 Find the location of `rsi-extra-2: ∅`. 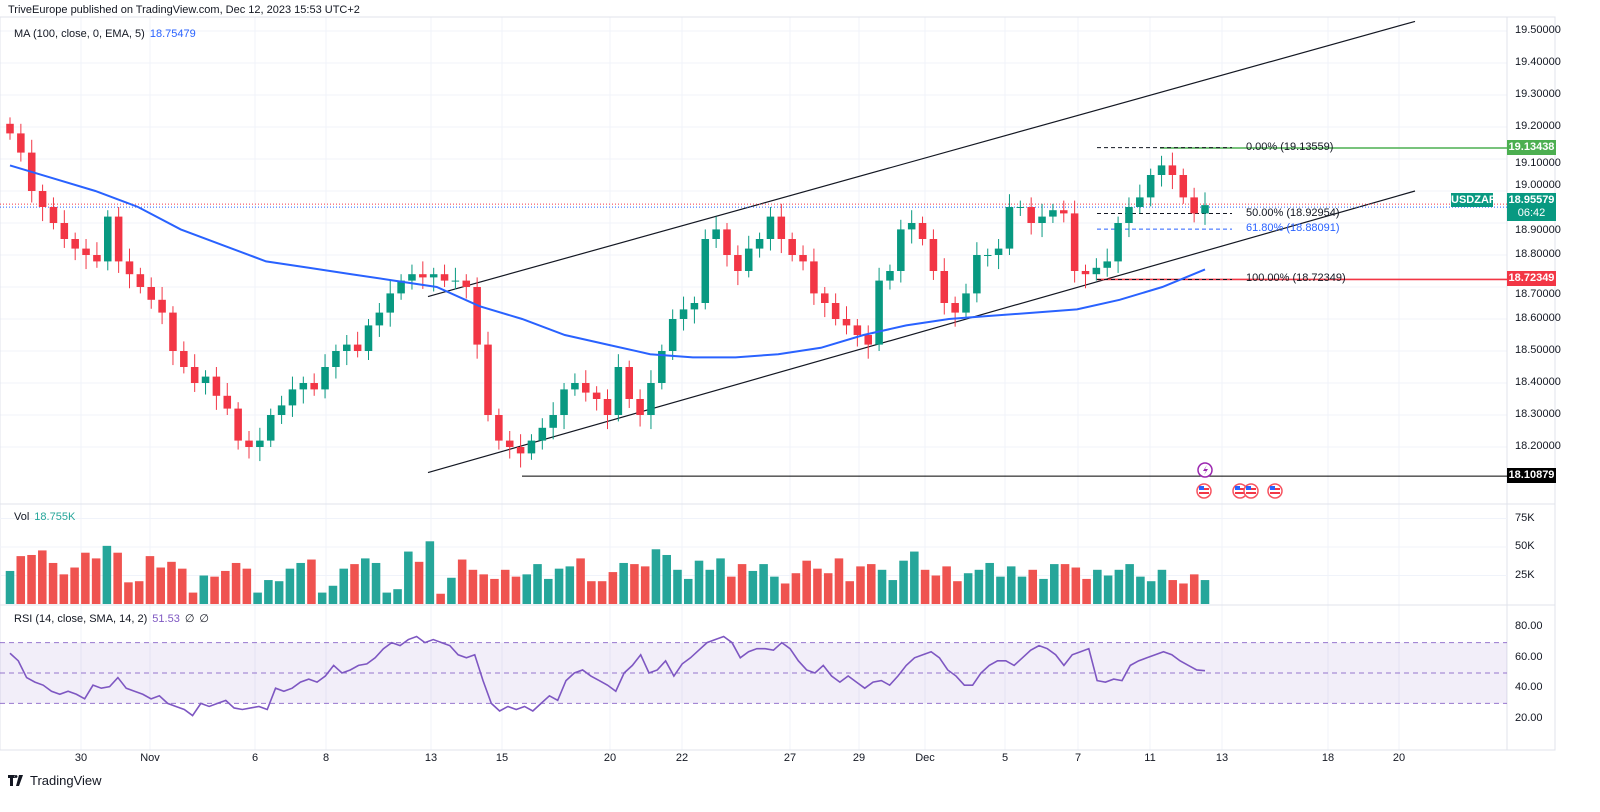

rsi-extra-2: ∅ is located at coordinates (204, 619).